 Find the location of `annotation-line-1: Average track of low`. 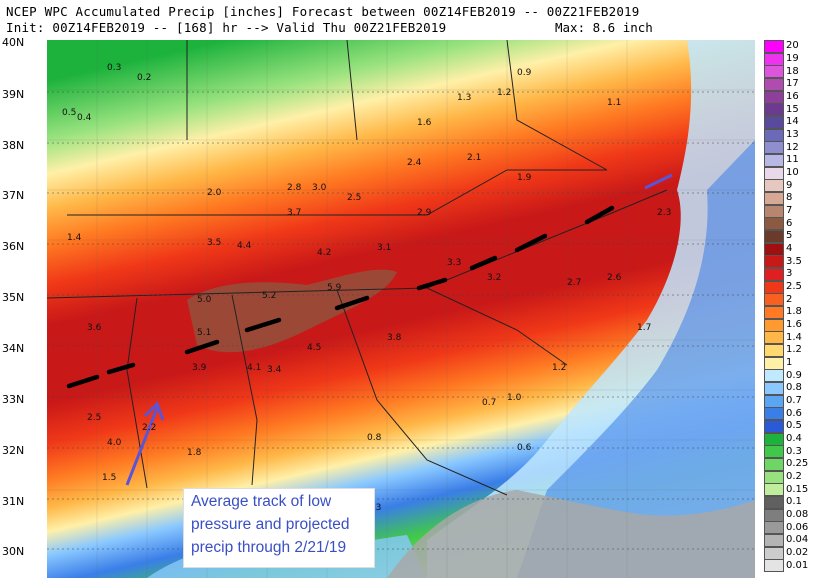

annotation-line-1: Average track of low is located at coordinates (261, 501).